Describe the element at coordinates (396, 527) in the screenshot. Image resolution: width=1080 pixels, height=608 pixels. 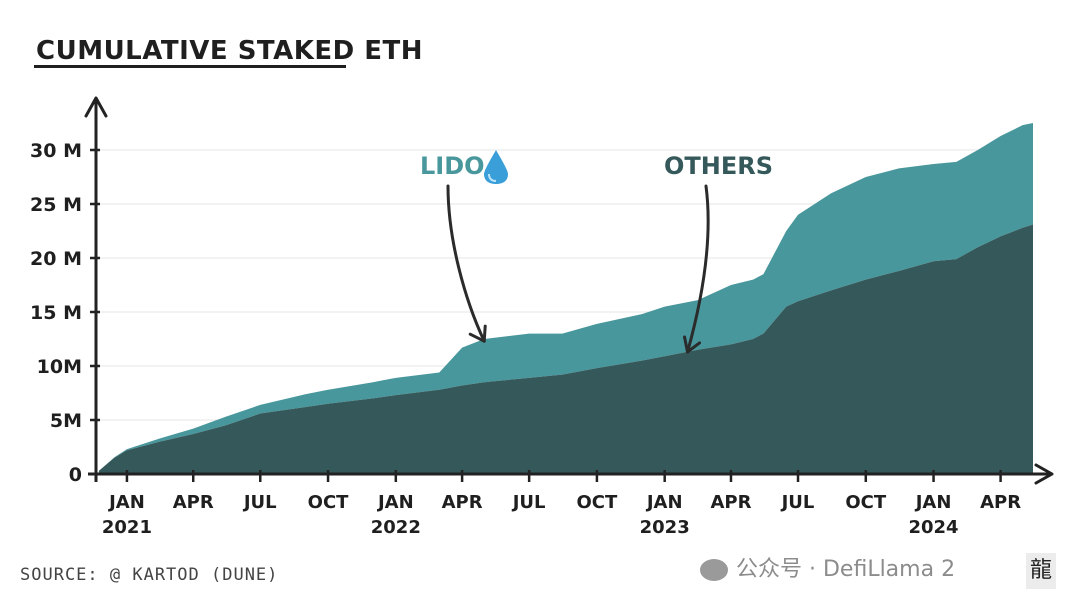
I see `x-tick-year-label: 2022` at that location.